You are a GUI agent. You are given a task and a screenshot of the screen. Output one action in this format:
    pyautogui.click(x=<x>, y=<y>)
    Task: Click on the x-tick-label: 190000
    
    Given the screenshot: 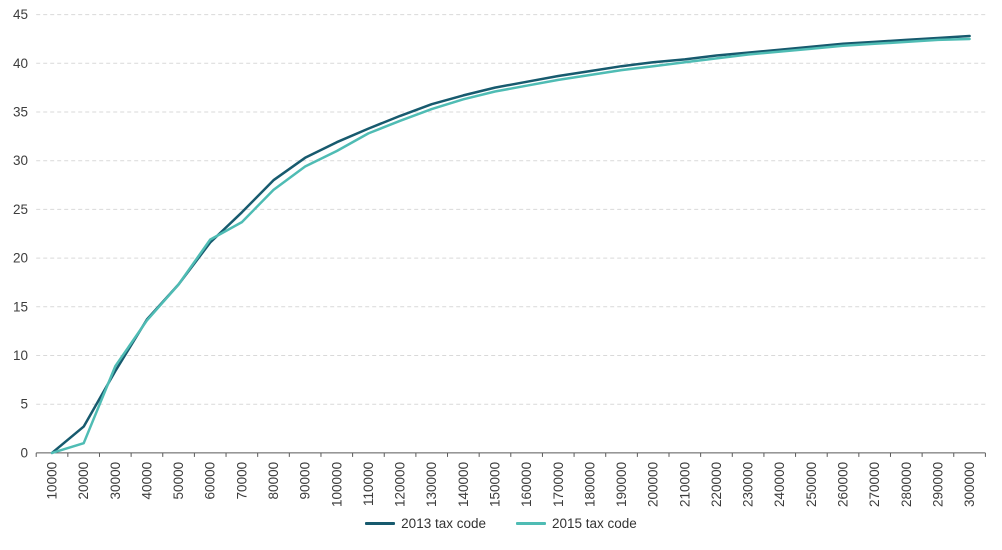 What is the action you would take?
    pyautogui.click(x=621, y=484)
    